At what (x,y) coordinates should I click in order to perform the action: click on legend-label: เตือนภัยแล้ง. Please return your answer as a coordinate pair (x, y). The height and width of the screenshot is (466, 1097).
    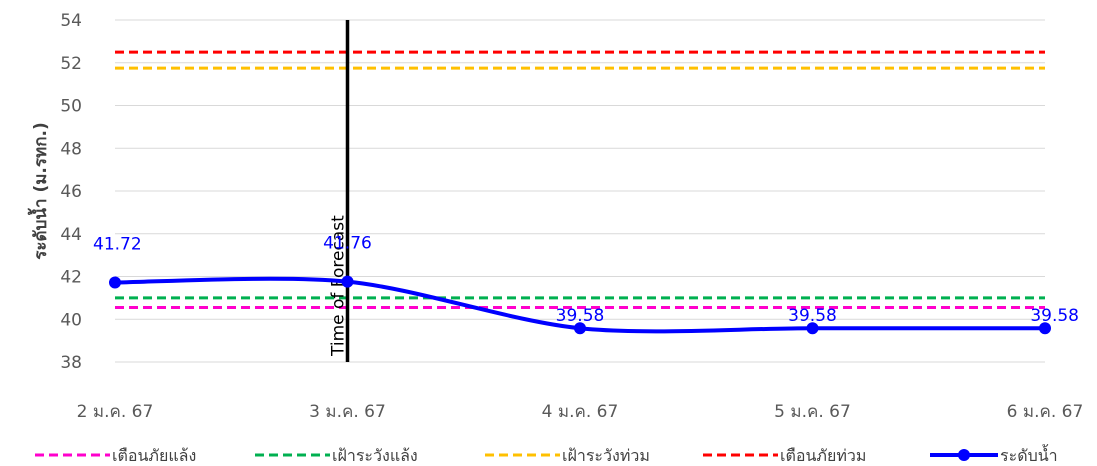
    Looking at the image, I should click on (154, 455).